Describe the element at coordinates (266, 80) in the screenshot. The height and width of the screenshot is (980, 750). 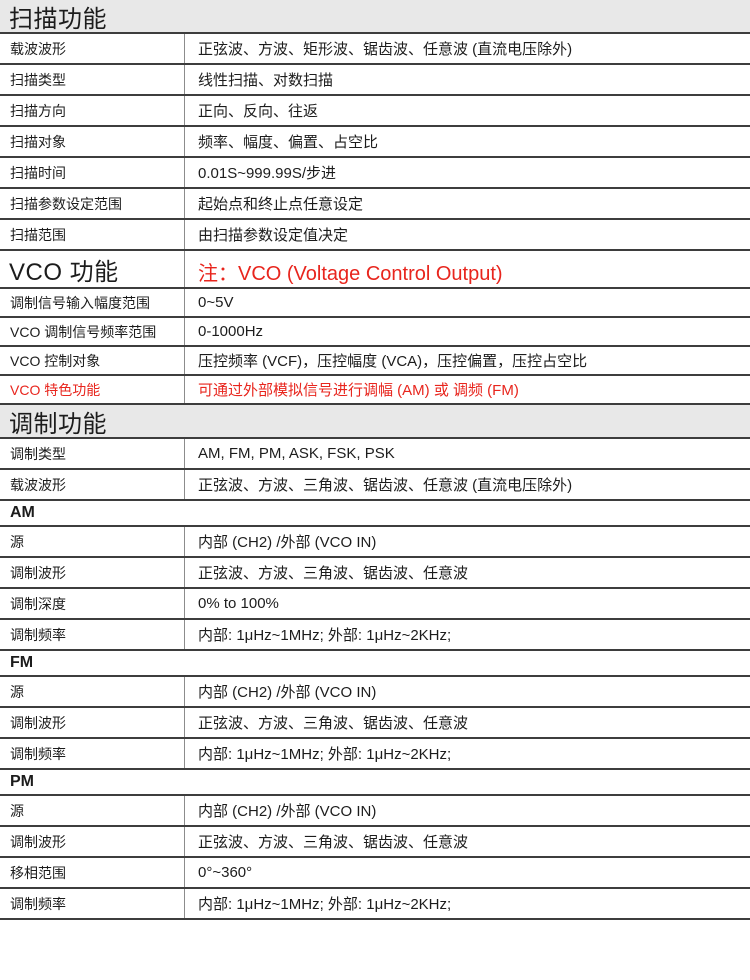
I see `row-value: 线性扫描、对数扫描` at that location.